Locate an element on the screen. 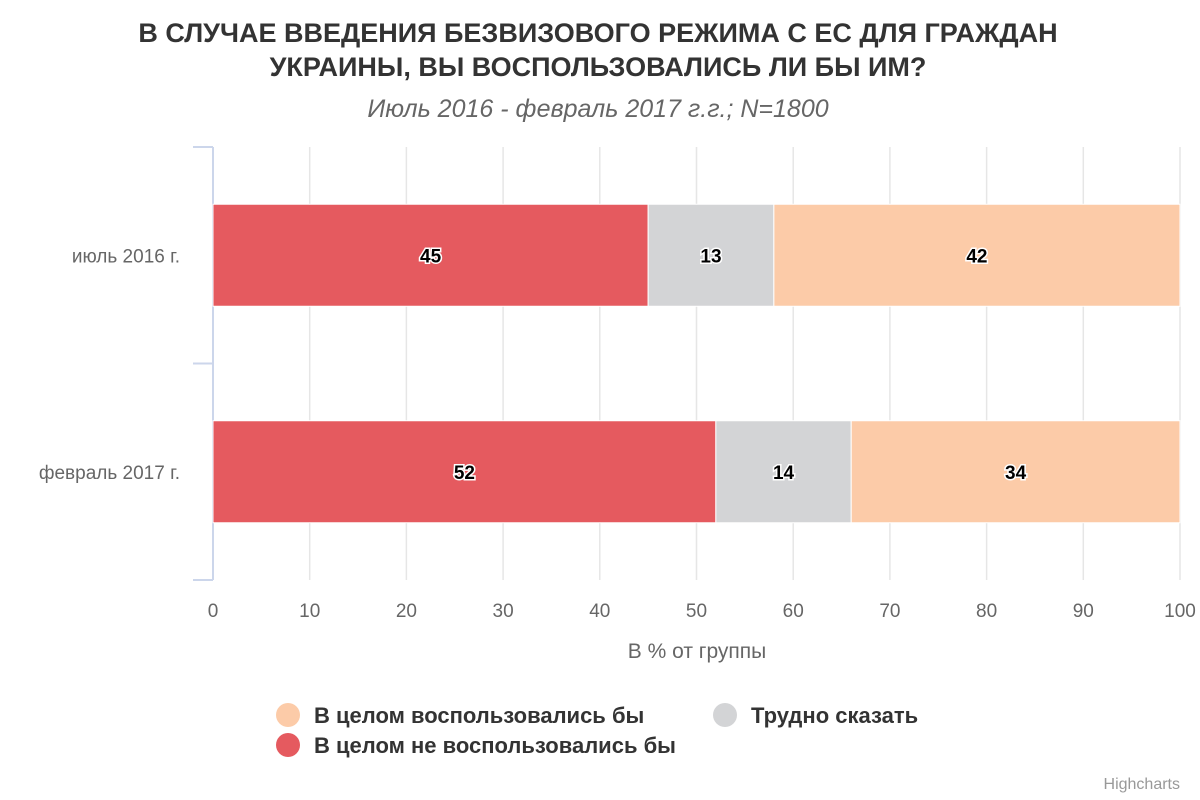 Image resolution: width=1200 pixels, height=800 pixels. chart-title-line-2: УКРАИНЫ, ВЫ ВОСПОЛЬЗОВАЛИСЬ ЛИ БЫ ИМ? is located at coordinates (598, 67).